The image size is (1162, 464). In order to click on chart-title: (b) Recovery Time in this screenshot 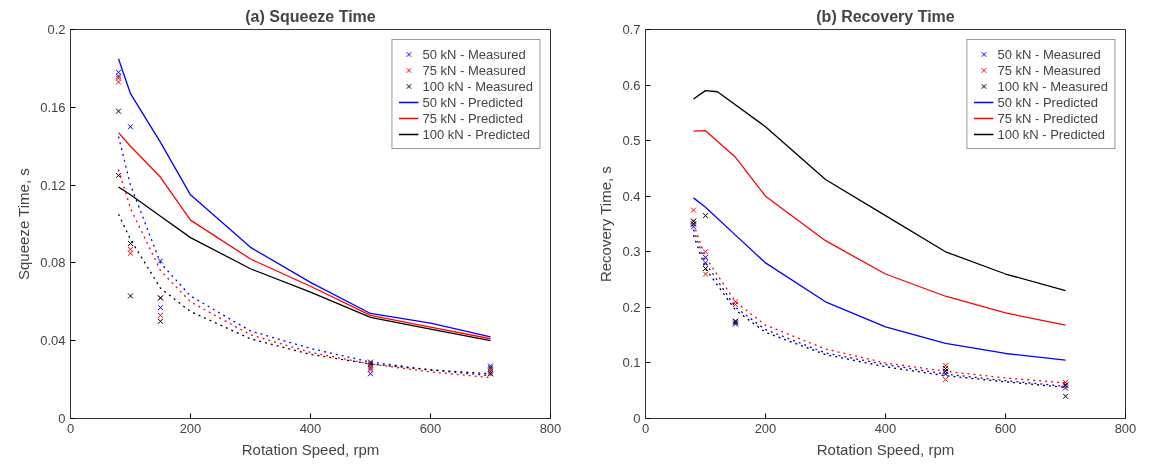, I will do `click(885, 16)`.